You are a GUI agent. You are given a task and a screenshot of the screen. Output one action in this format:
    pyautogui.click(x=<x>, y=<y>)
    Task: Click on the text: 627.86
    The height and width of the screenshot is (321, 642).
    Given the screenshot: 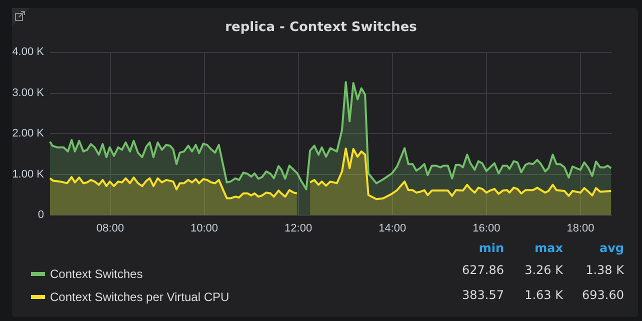 What is the action you would take?
    pyautogui.click(x=483, y=270)
    